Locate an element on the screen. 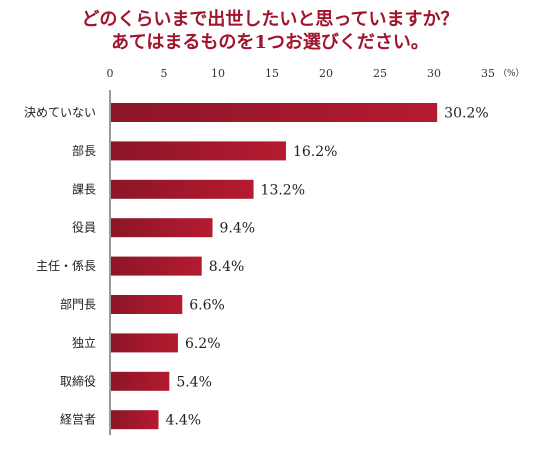  category-label: 役員 is located at coordinates (84, 227).